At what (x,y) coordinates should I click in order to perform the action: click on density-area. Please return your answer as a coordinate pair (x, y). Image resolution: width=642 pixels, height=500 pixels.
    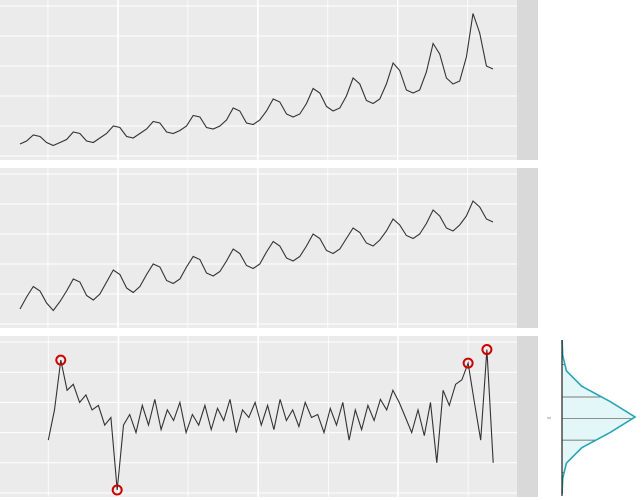
    Looking at the image, I should click on (598, 417).